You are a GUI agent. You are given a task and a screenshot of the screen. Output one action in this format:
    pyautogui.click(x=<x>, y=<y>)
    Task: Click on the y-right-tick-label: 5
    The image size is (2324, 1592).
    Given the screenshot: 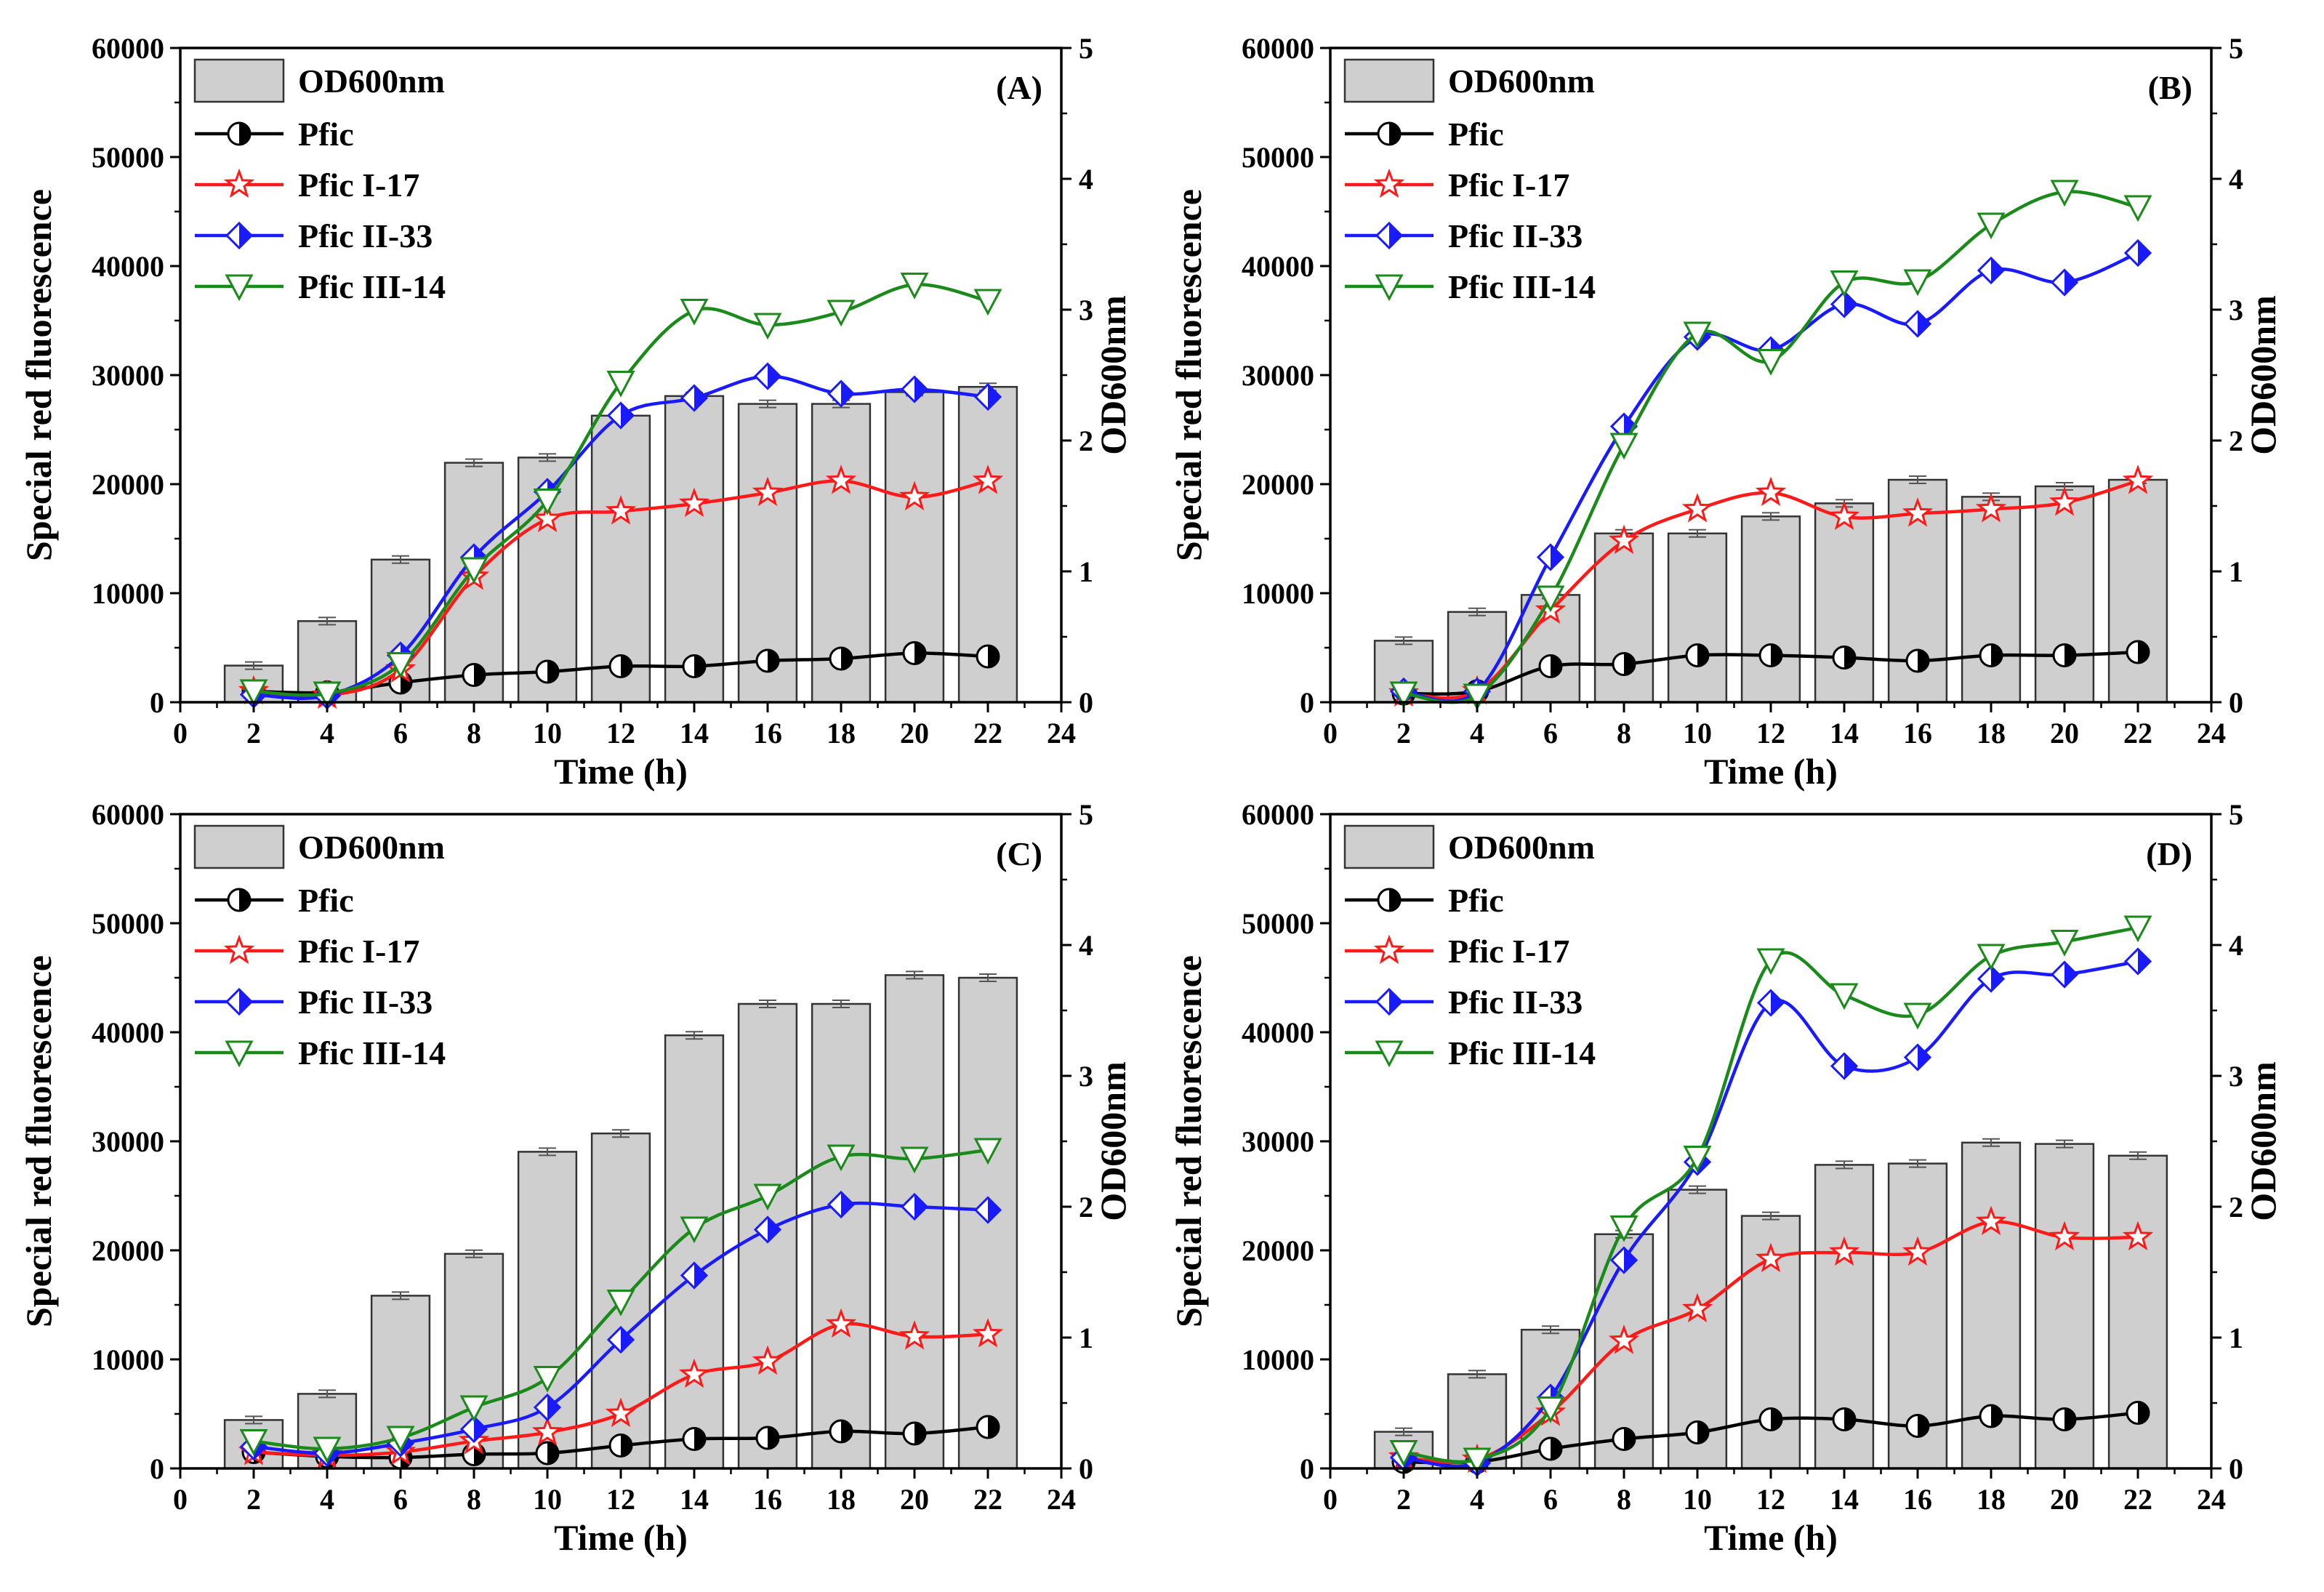 What is the action you would take?
    pyautogui.click(x=1086, y=814)
    